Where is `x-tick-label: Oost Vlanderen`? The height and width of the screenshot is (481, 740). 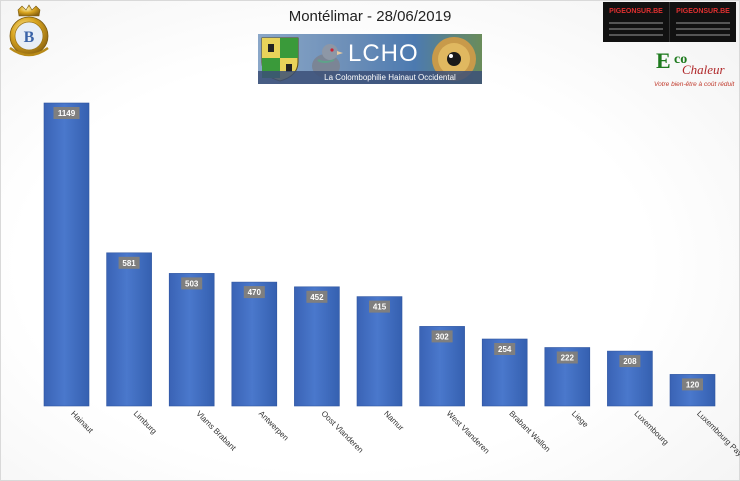
x-tick-label: Oost Vlanderen is located at coordinates (342, 432).